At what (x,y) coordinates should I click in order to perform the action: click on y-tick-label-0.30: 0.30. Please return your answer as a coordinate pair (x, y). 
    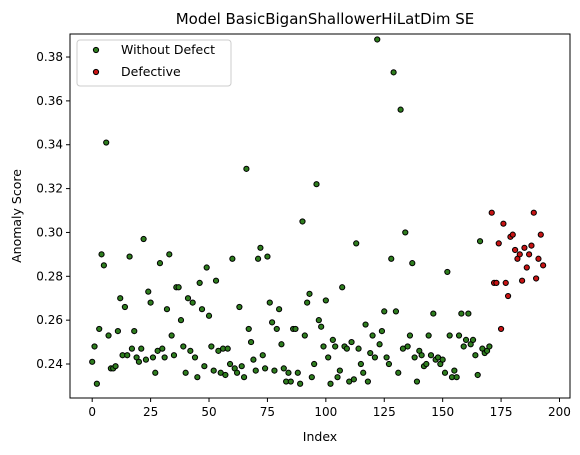
    Looking at the image, I should click on (49, 232).